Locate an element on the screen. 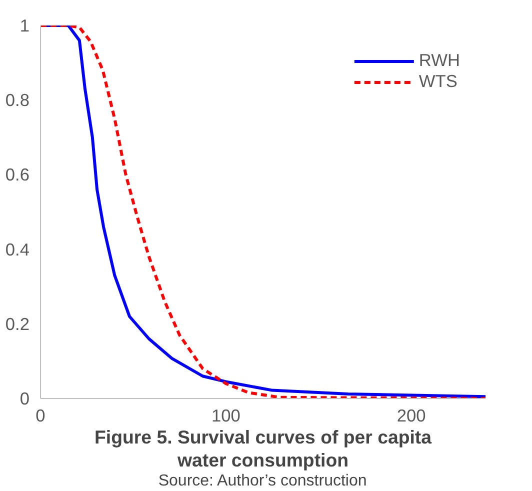 The height and width of the screenshot is (491, 532). y-tick-label: 0.2 is located at coordinates (17, 324).